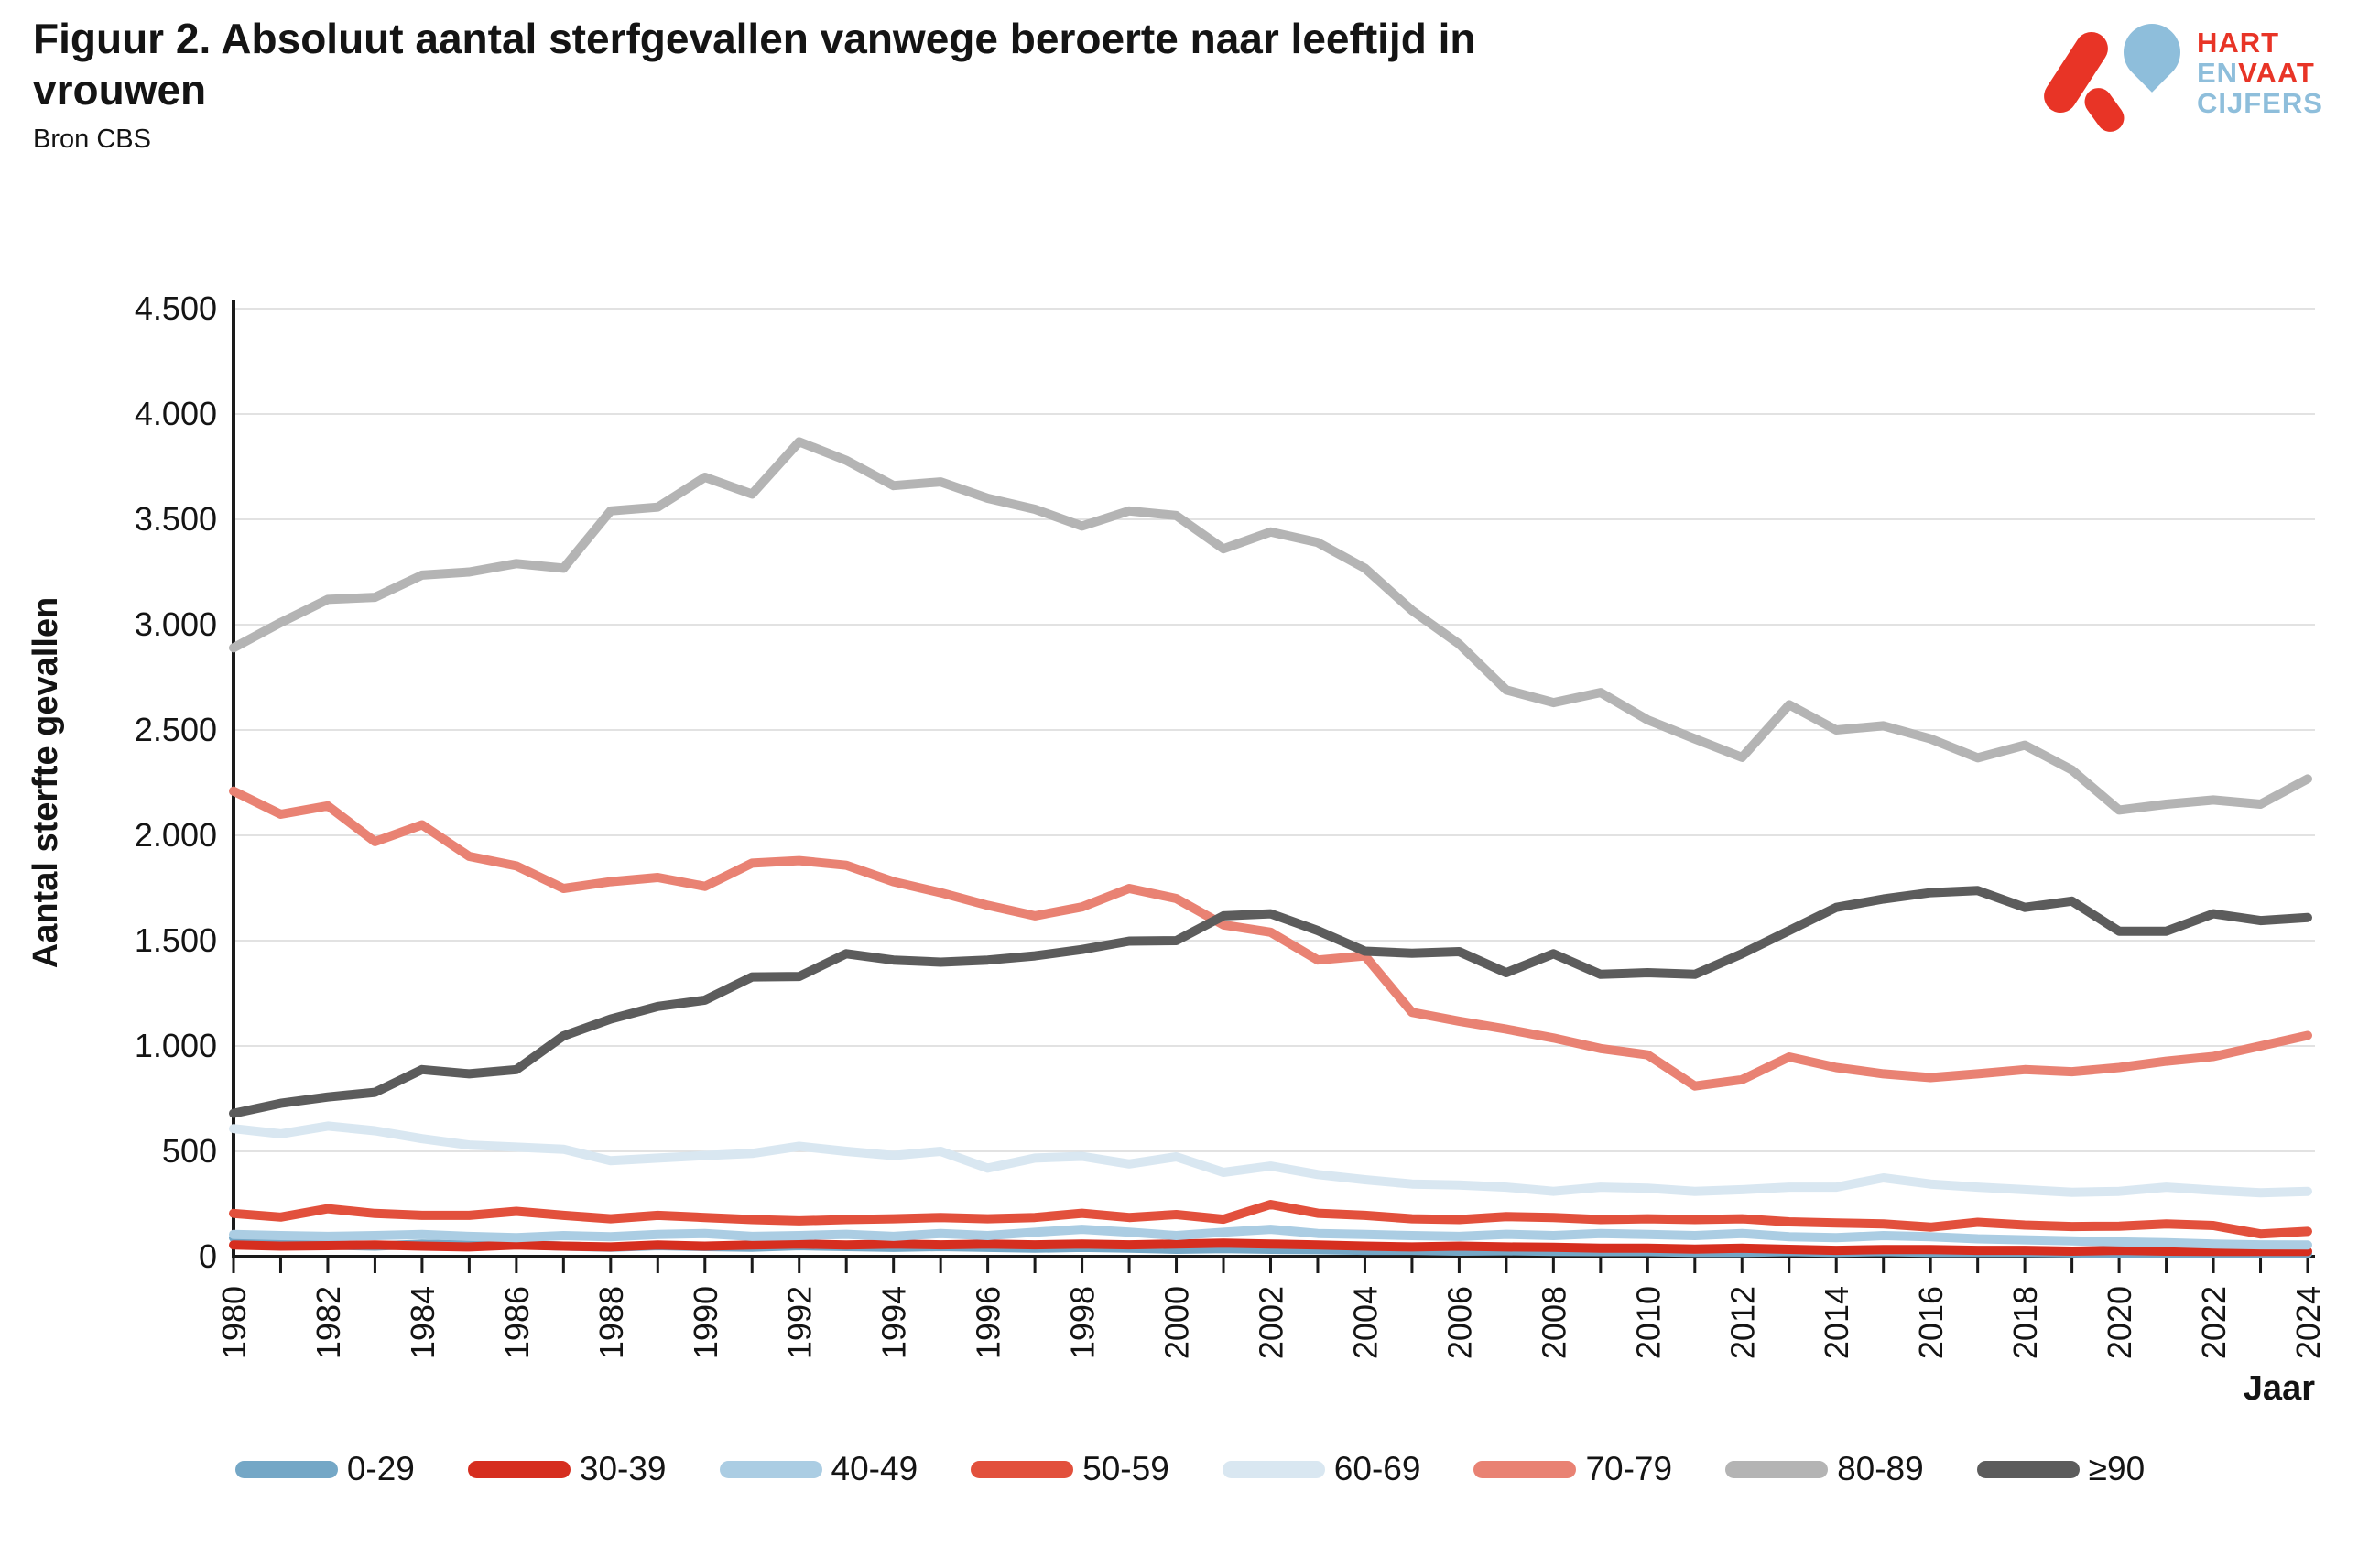 Image resolution: width=2380 pixels, height=1547 pixels. Describe the element at coordinates (1459, 1322) in the screenshot. I see `x-tick-label: 2006` at that location.